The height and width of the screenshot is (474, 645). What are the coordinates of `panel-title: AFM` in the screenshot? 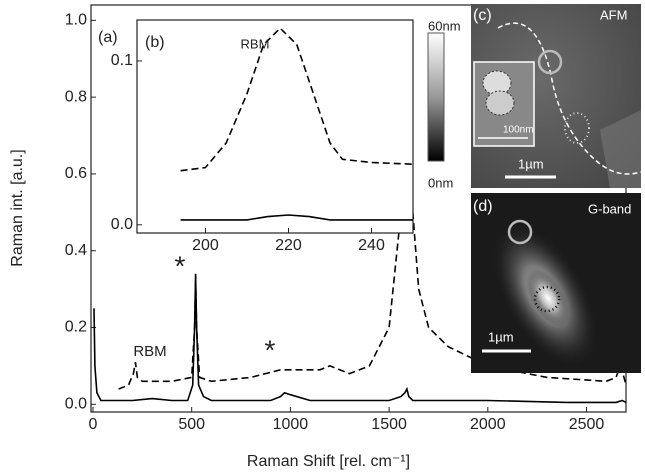 It's located at (613, 14).